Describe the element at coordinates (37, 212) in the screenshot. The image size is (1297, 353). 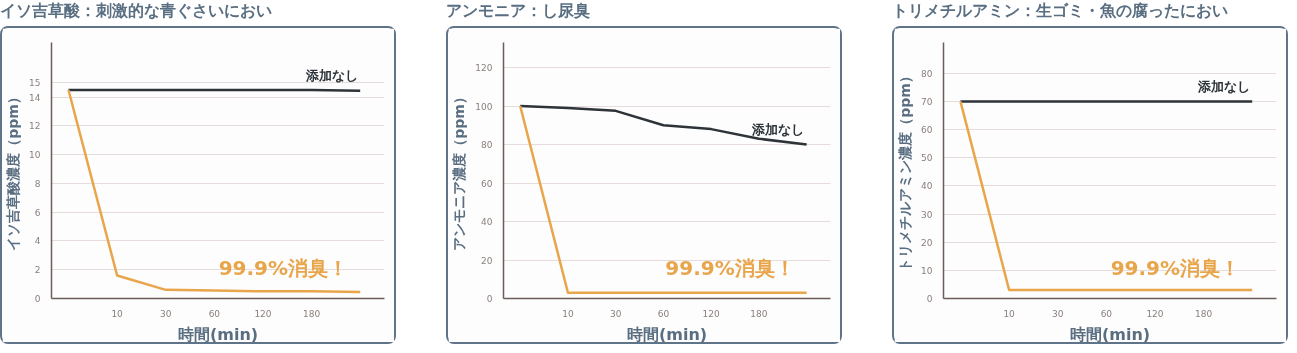
I see `y-tick-label: 6` at that location.